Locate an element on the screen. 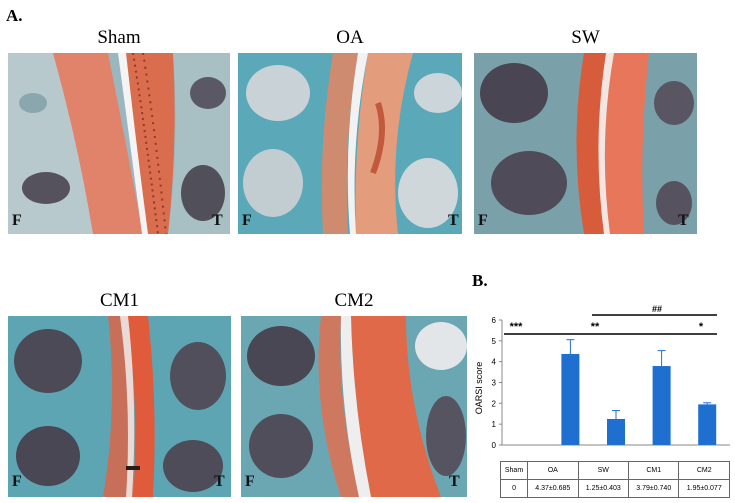  micrograph-sham is located at coordinates (119, 143).